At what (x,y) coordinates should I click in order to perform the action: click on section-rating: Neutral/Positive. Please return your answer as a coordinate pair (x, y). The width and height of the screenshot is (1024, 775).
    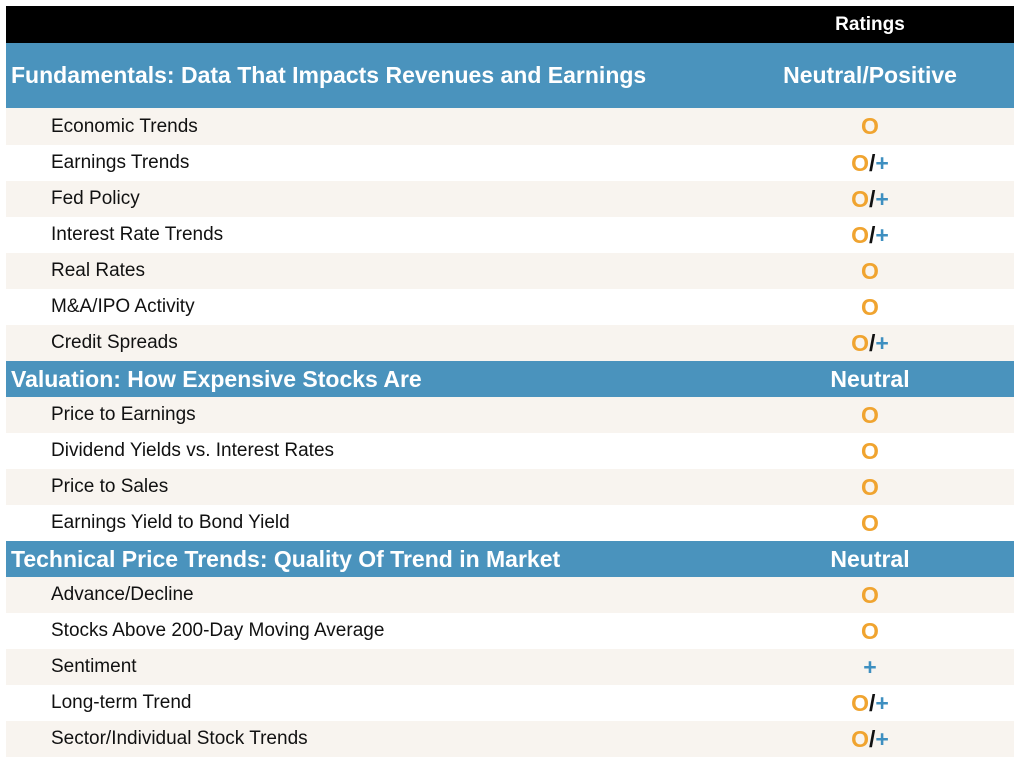
    Looking at the image, I should click on (870, 75).